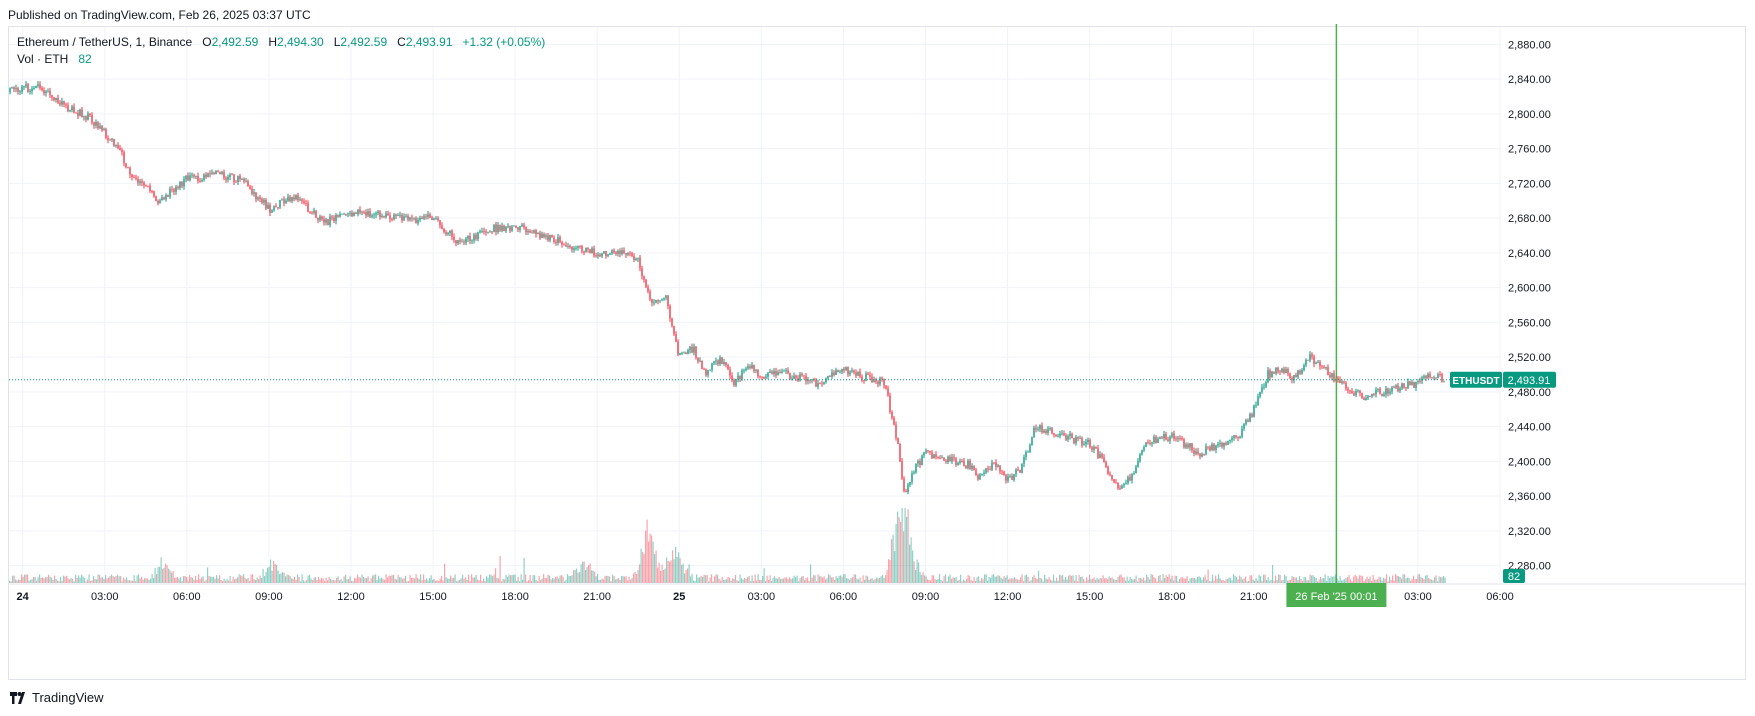  I want to click on tradingview-brand: TradingView, so click(57, 697).